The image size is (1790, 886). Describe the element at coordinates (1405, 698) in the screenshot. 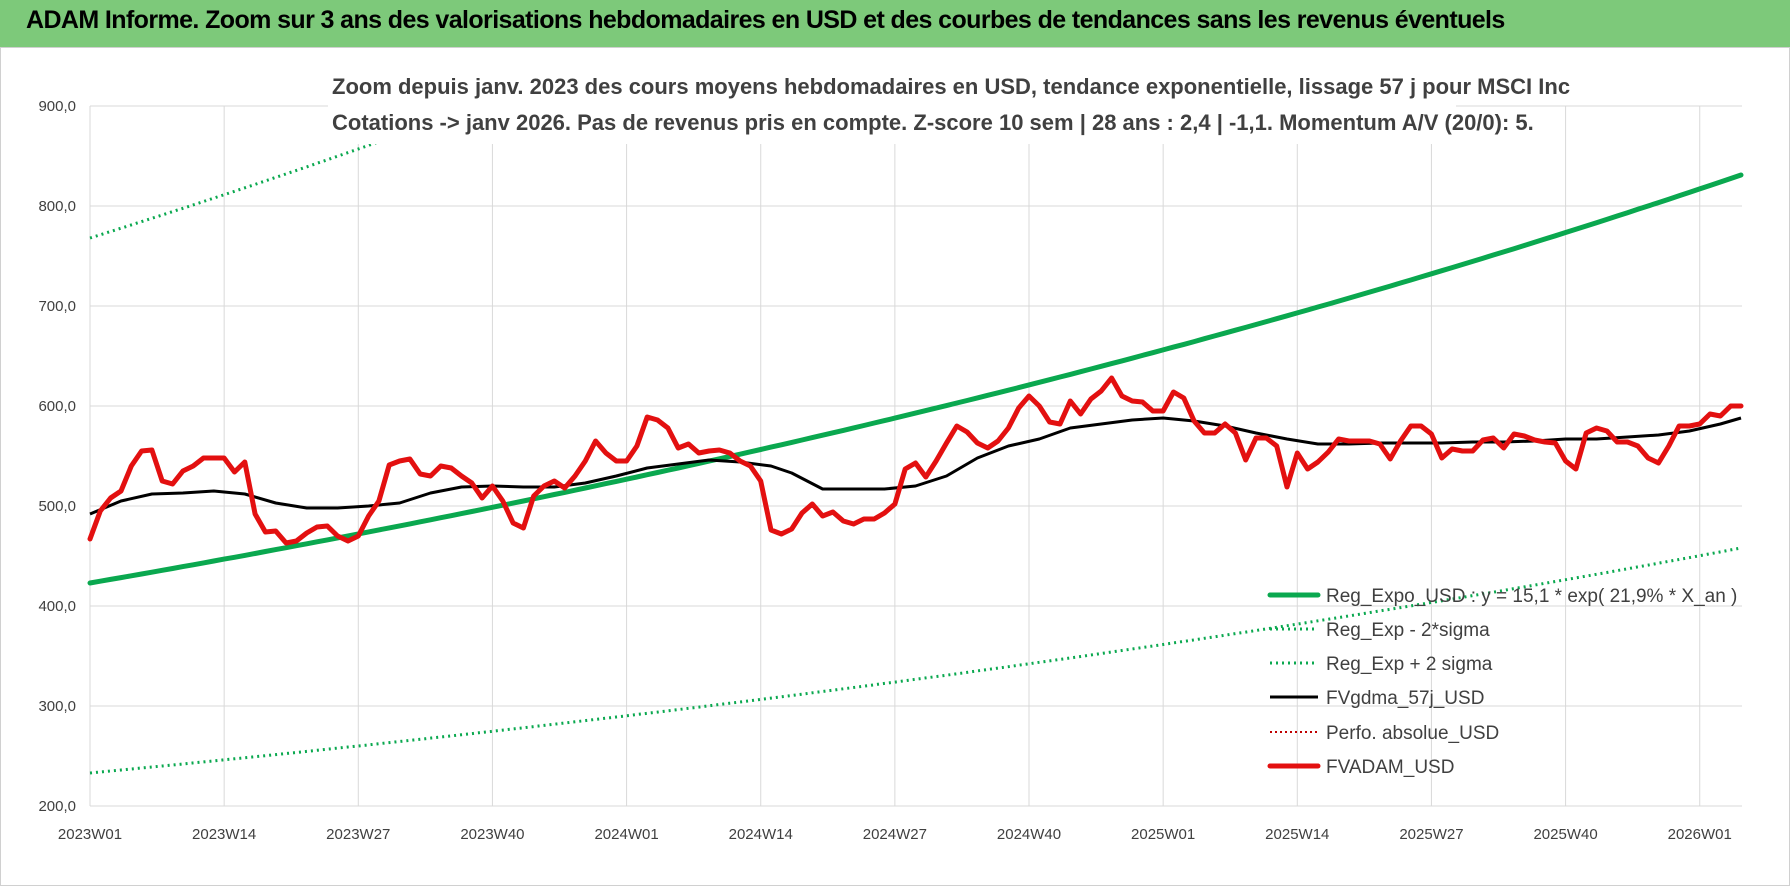

I see `legend-label-3: FVgdma_57j_USD` at that location.